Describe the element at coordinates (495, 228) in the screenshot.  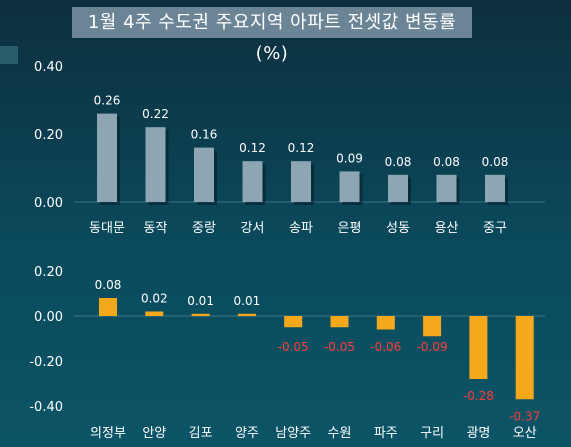
I see `chart1-category-label: 중구` at that location.